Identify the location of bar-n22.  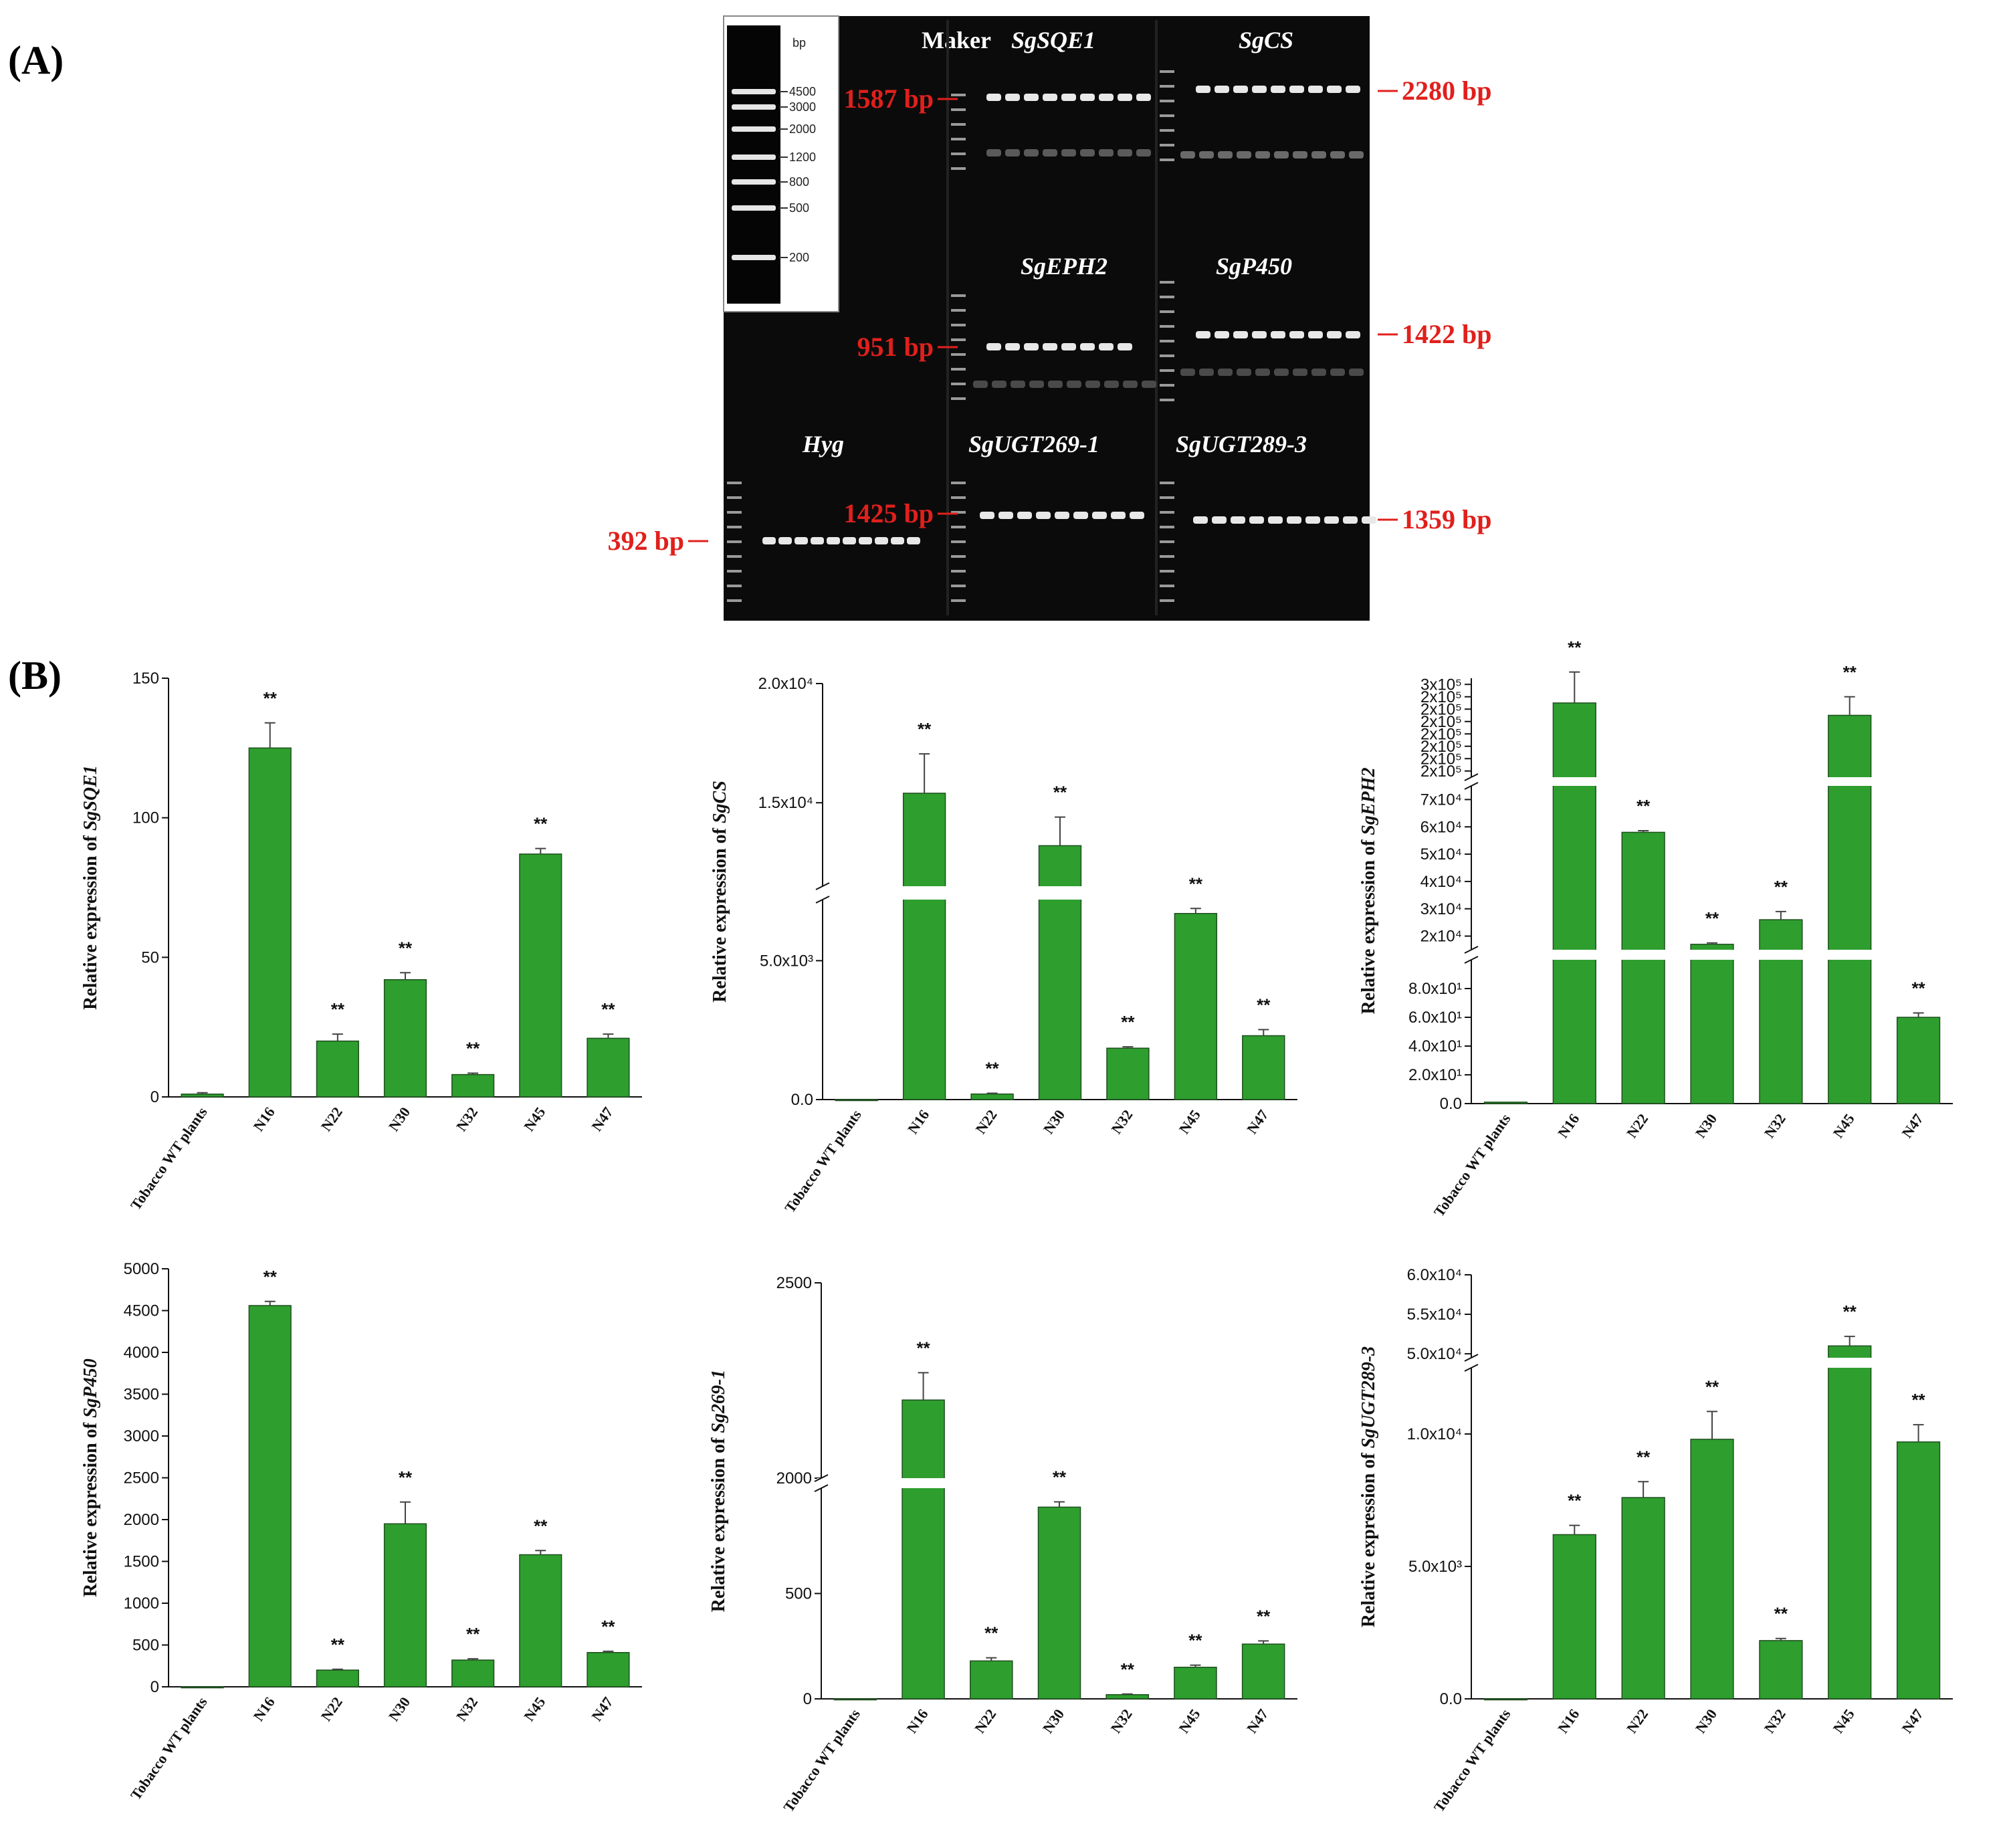
(992, 1096).